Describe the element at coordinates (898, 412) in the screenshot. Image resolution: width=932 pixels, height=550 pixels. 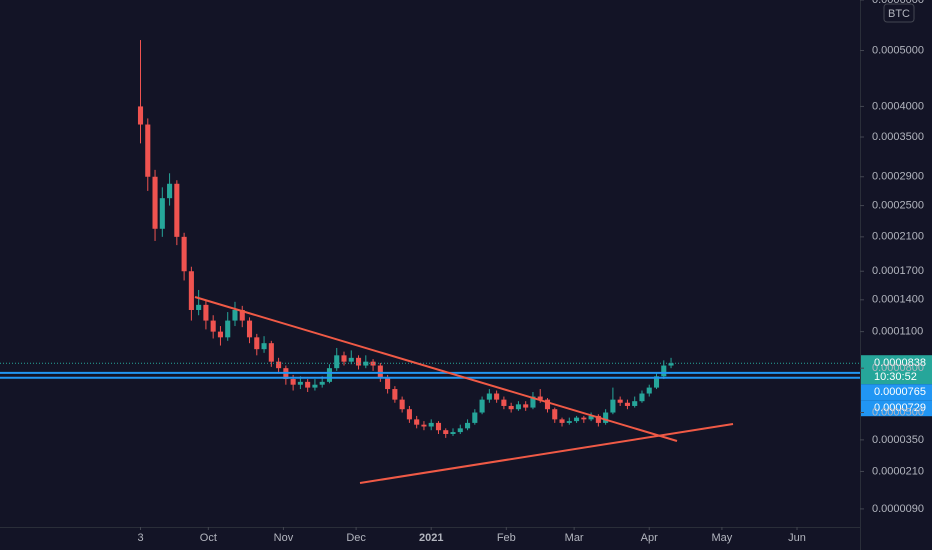
I see `y-tick-label: 0.0000500` at that location.